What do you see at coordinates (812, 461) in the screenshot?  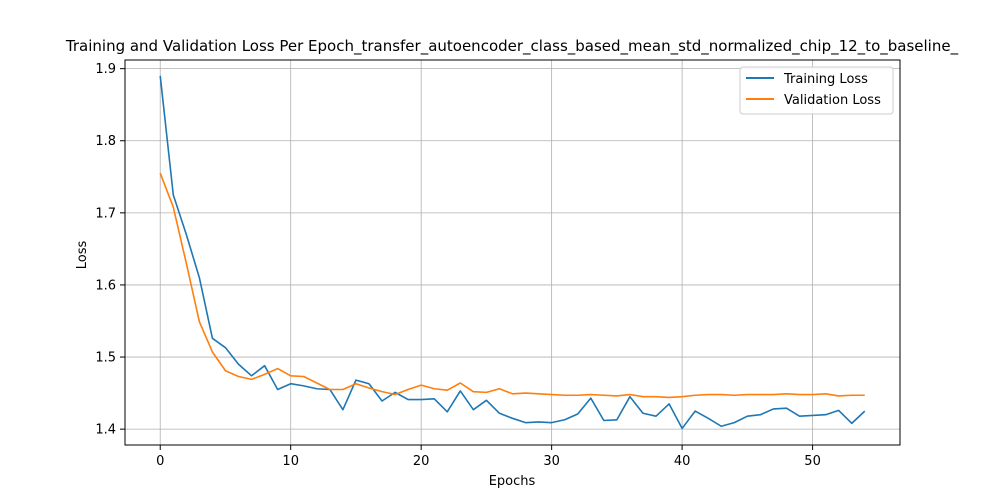 I see `x-tick-label: 50` at bounding box center [812, 461].